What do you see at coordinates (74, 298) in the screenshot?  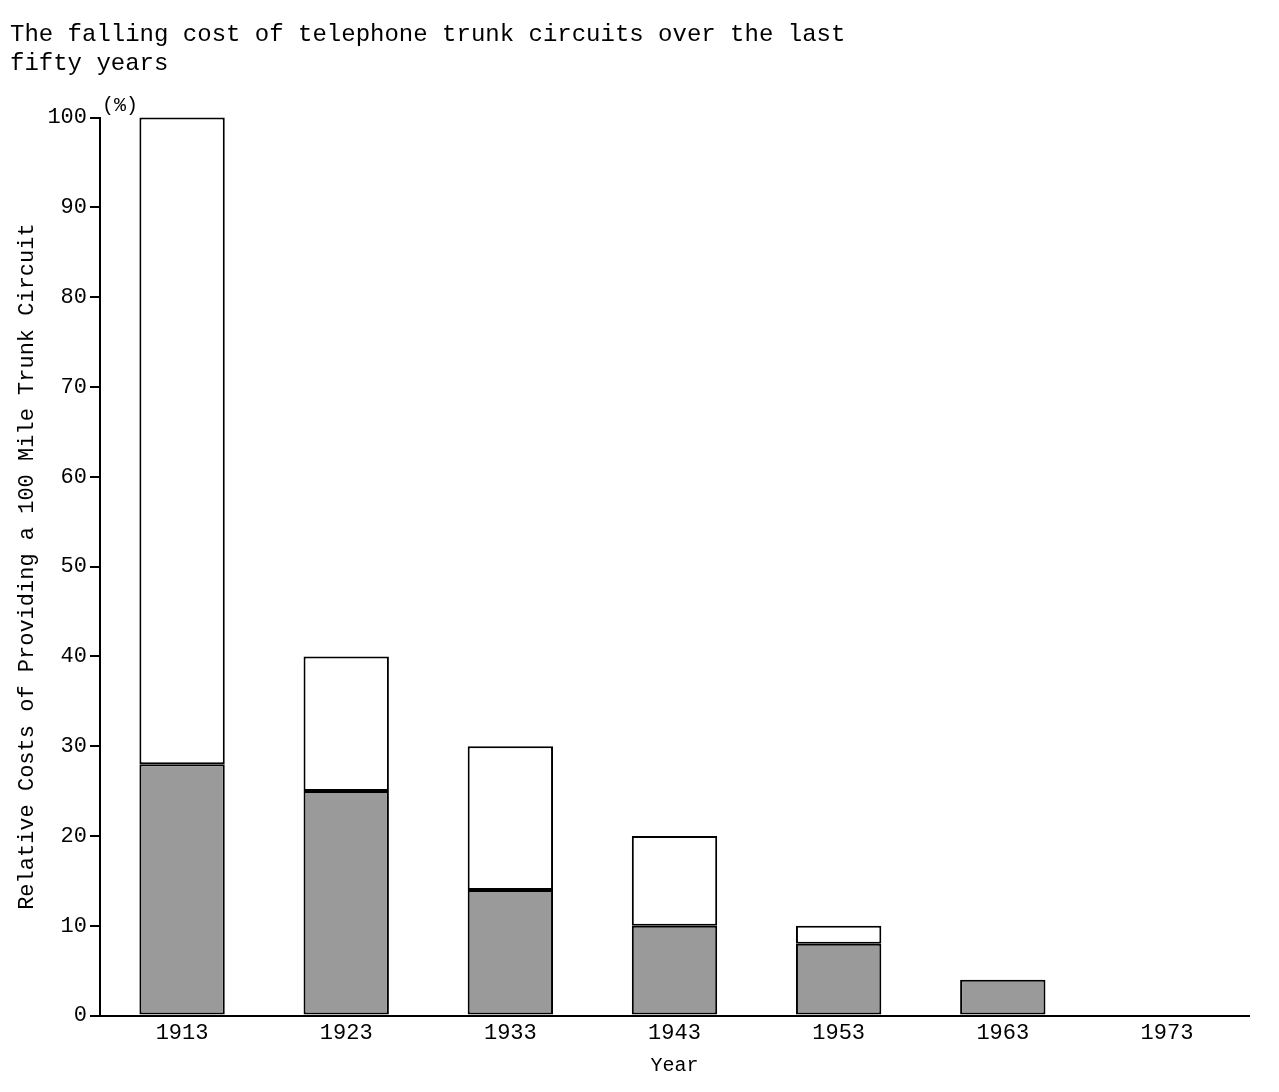 I see `y-tick-label: 80` at bounding box center [74, 298].